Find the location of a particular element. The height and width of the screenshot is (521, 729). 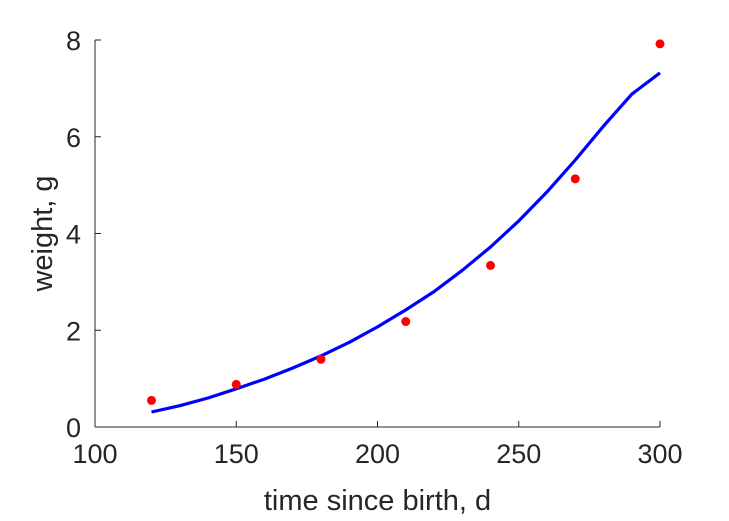

y-axis-ticks: 0 2 4 6 8 is located at coordinates (83, 234).